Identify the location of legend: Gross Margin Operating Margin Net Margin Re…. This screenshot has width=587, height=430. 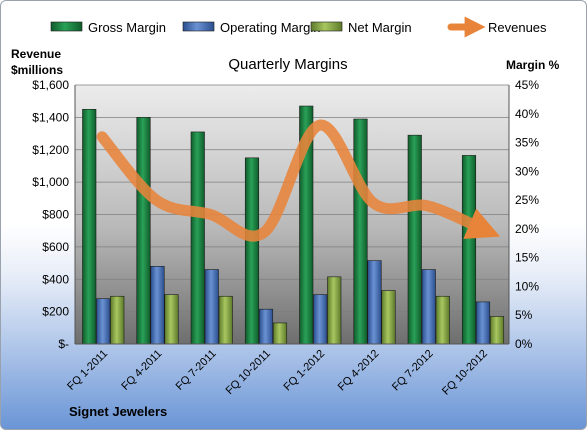
(298, 27).